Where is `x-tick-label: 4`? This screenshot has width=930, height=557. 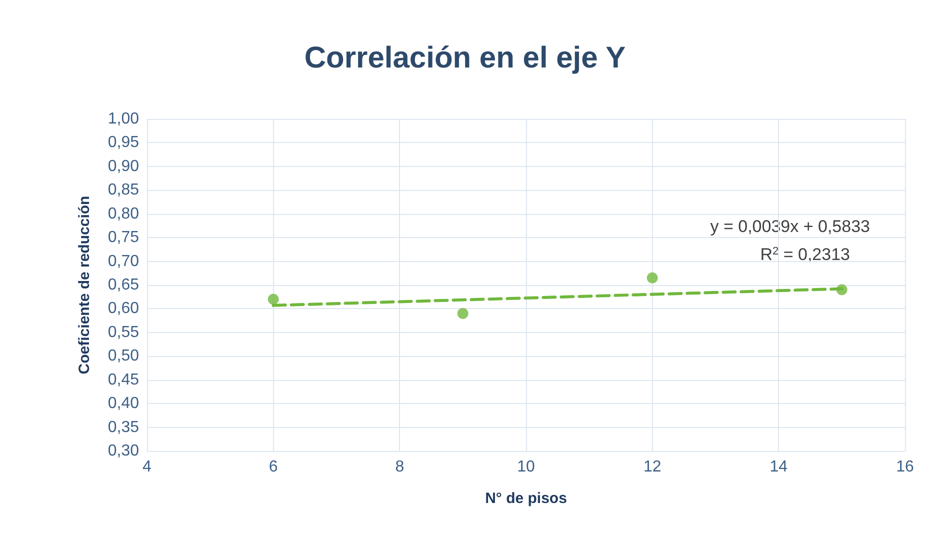 x-tick-label: 4 is located at coordinates (147, 467).